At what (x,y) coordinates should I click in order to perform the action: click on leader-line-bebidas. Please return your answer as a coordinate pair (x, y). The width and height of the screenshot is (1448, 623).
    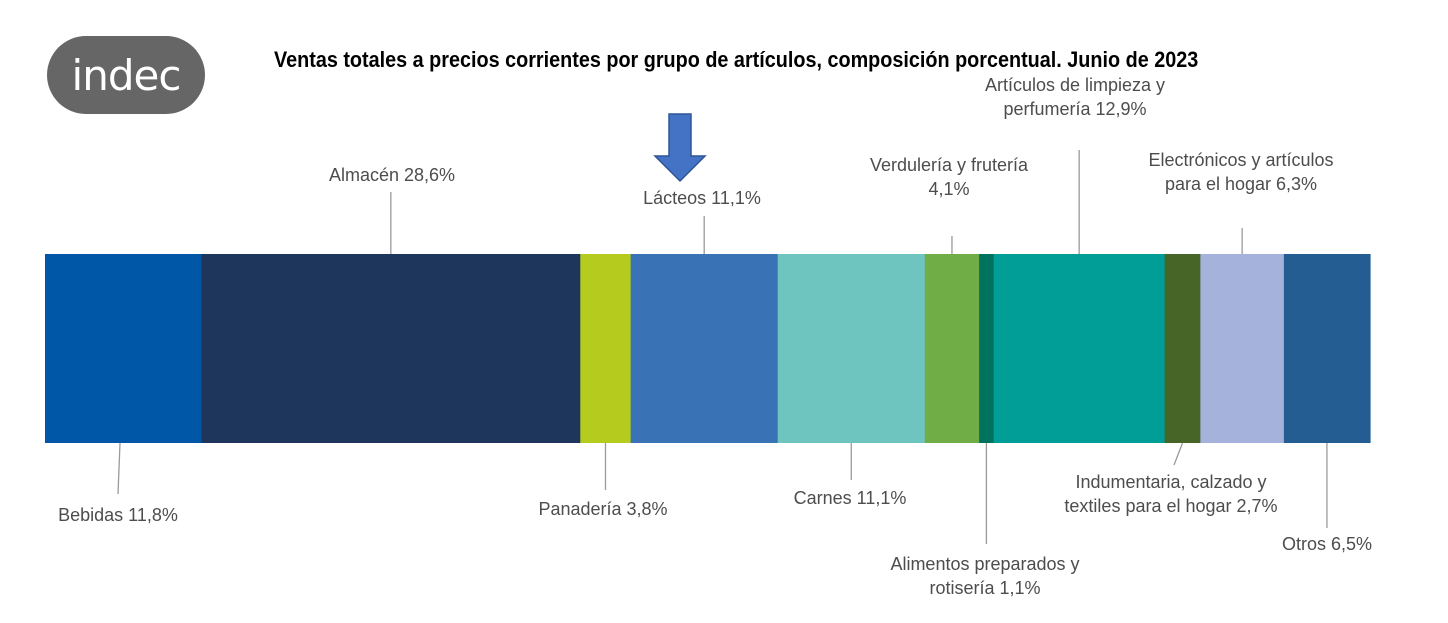
    Looking at the image, I should click on (119, 468).